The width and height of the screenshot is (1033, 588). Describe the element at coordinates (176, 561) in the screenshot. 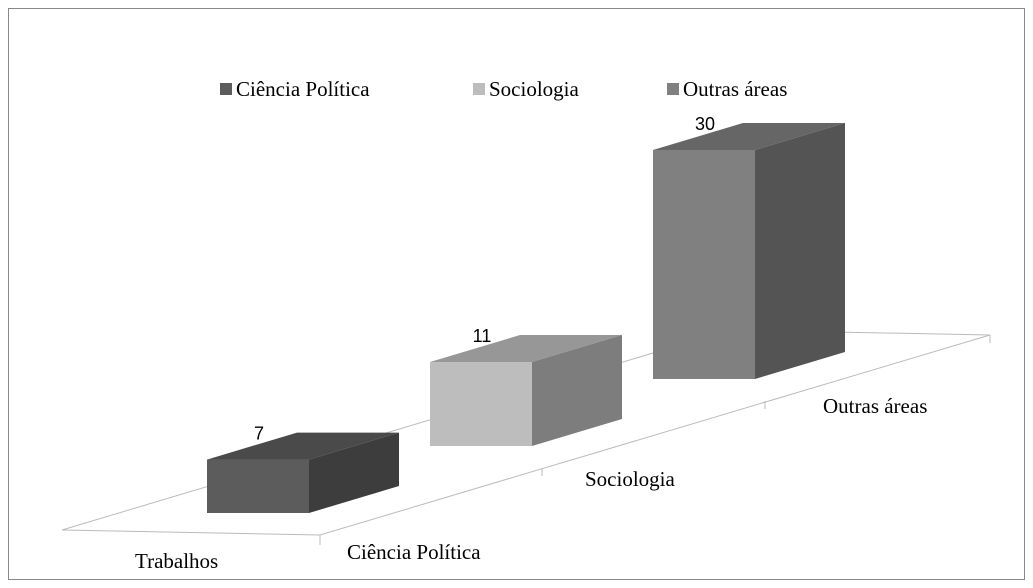

I see `x-tick-label: Trabalhos` at that location.